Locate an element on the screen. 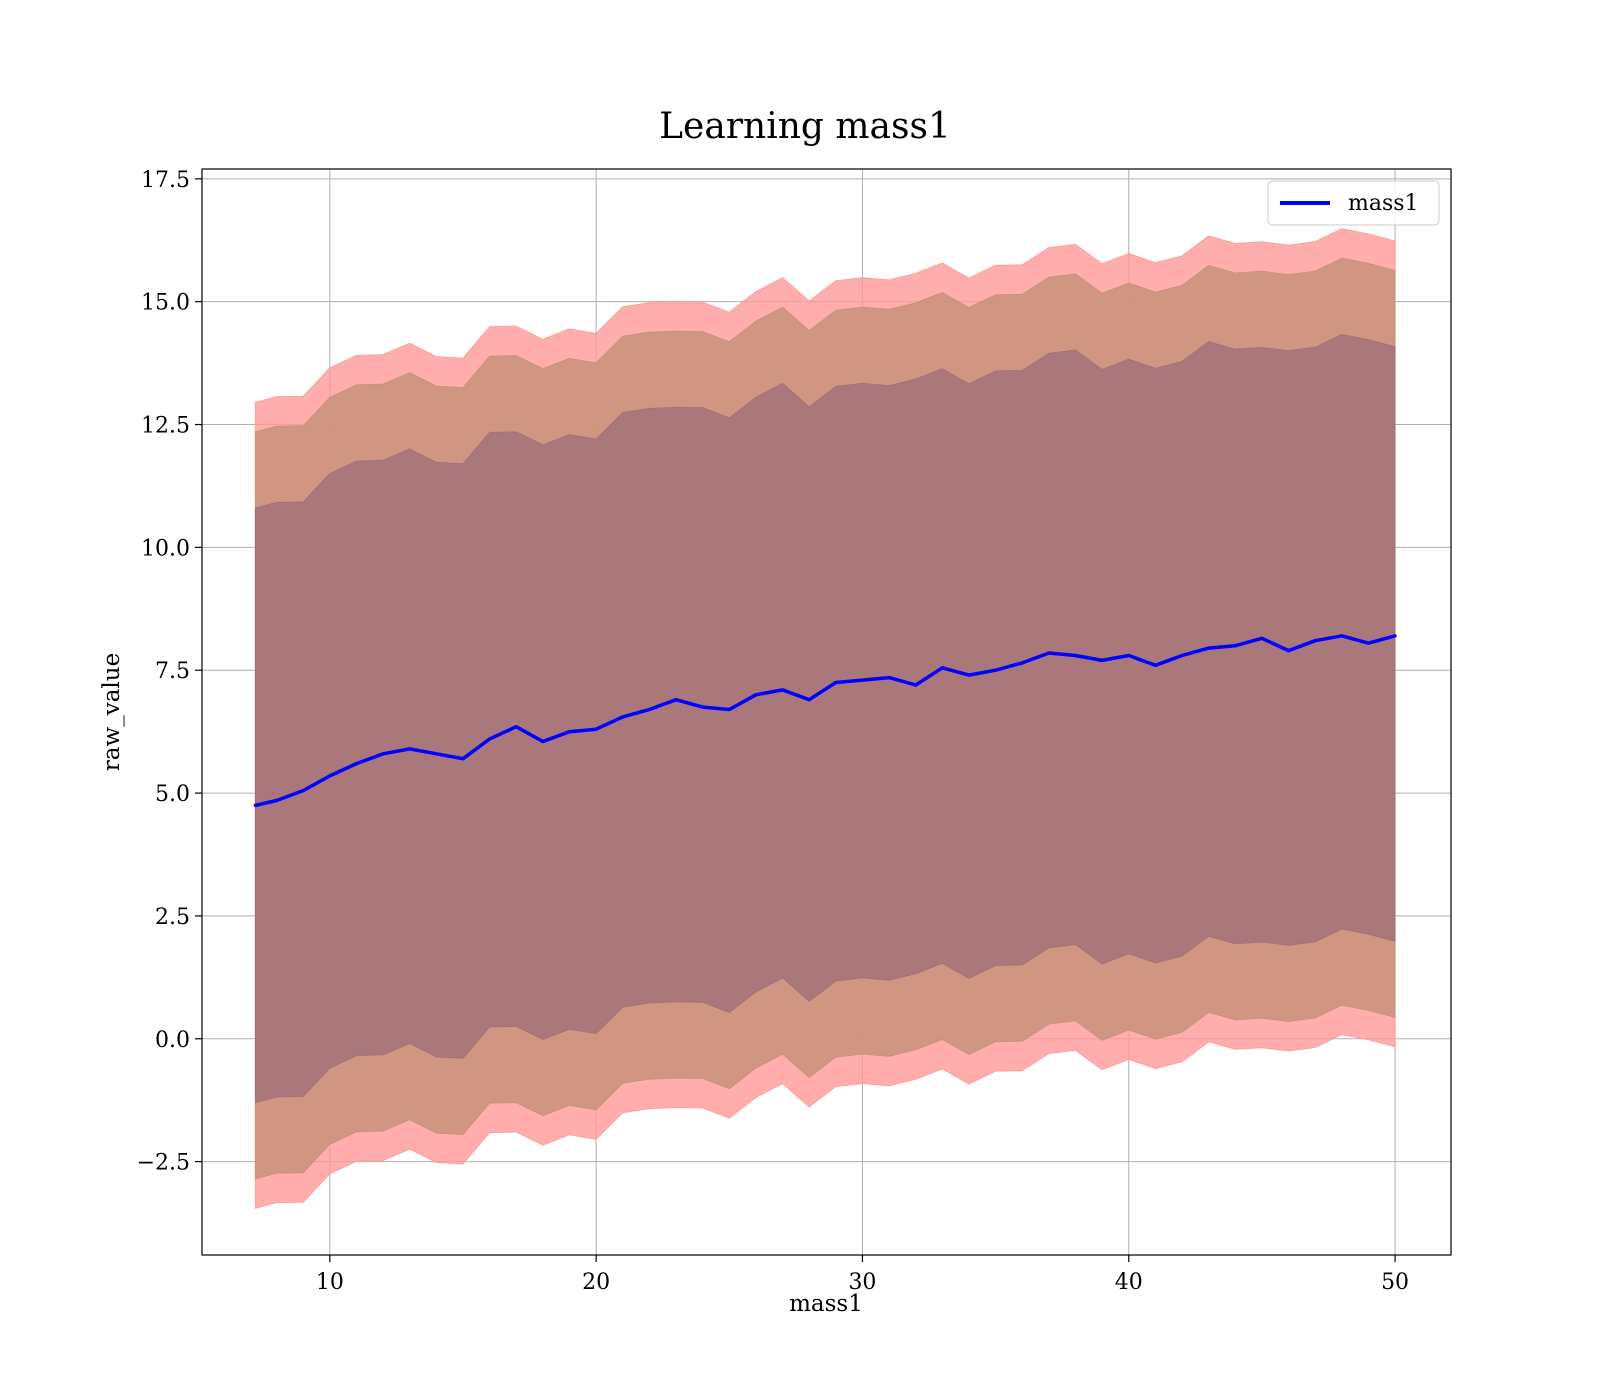 This screenshot has width=1600, height=1400. x-tick-label: 40 is located at coordinates (1129, 1282).